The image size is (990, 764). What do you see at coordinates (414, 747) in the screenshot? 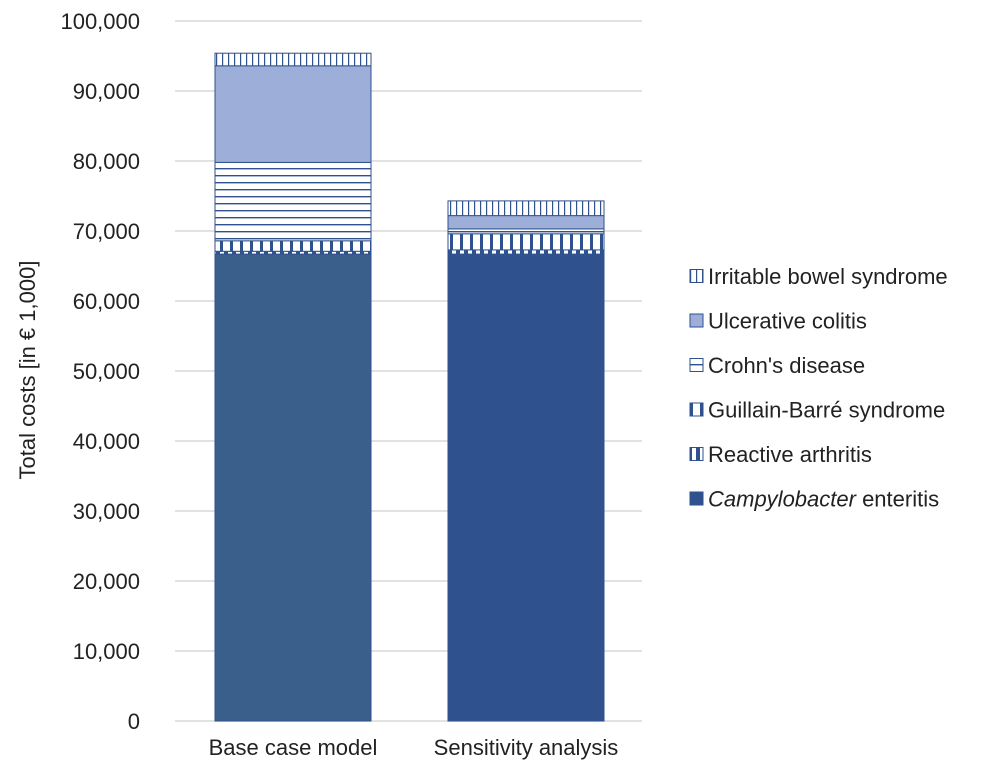
I see `x-axis-tick-labels: Base case model Sensitivity analysis` at bounding box center [414, 747].